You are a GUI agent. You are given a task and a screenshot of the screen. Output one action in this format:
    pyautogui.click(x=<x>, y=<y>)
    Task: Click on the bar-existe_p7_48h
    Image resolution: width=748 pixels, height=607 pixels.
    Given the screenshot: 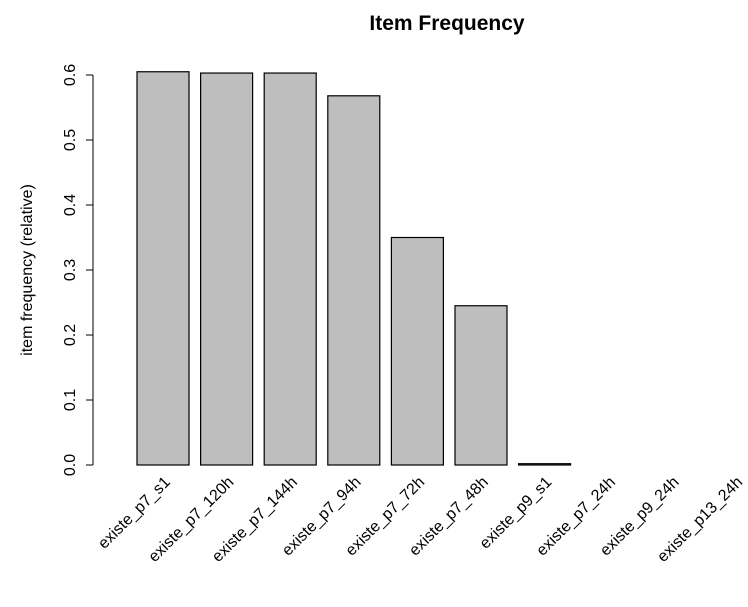 What is the action you would take?
    pyautogui.click(x=481, y=385)
    